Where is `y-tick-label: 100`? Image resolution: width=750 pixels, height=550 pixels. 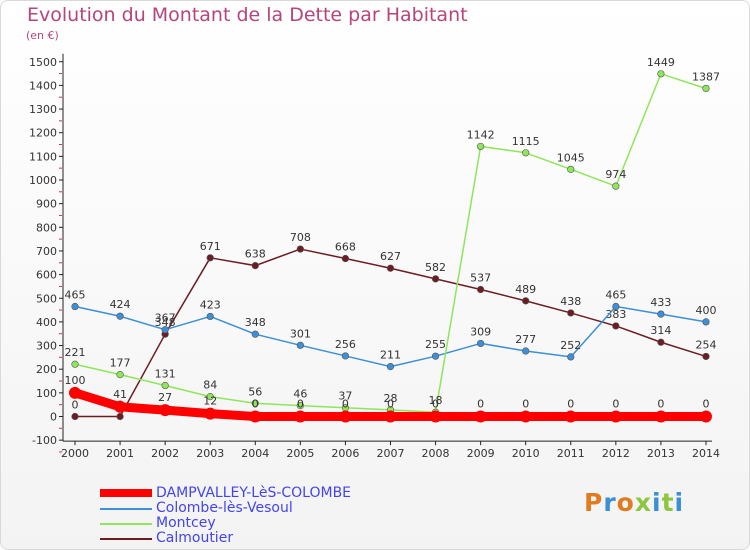
y-tick-label: 100 is located at coordinates (46, 393).